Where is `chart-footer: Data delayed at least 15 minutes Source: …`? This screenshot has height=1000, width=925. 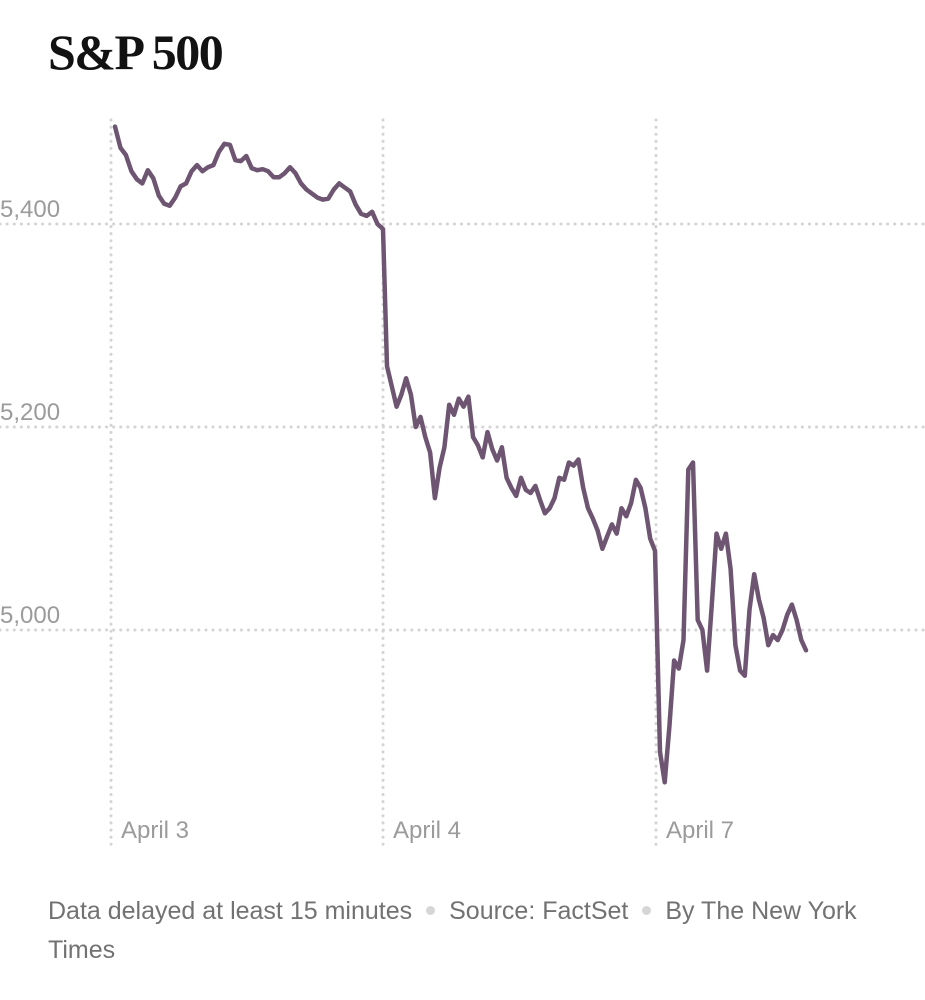
chart-footer: Data delayed at least 15 minutes Source: … is located at coordinates (478, 931).